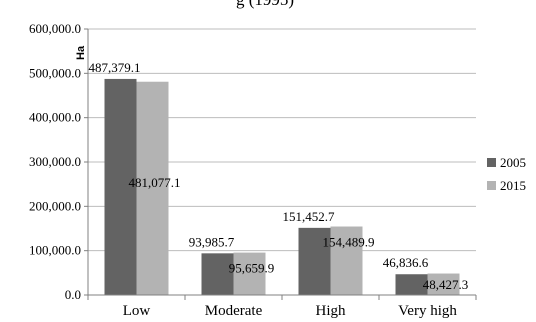 The image size is (536, 322). What do you see at coordinates (411, 284) in the screenshot?
I see `bar-2005-very-high` at bounding box center [411, 284].